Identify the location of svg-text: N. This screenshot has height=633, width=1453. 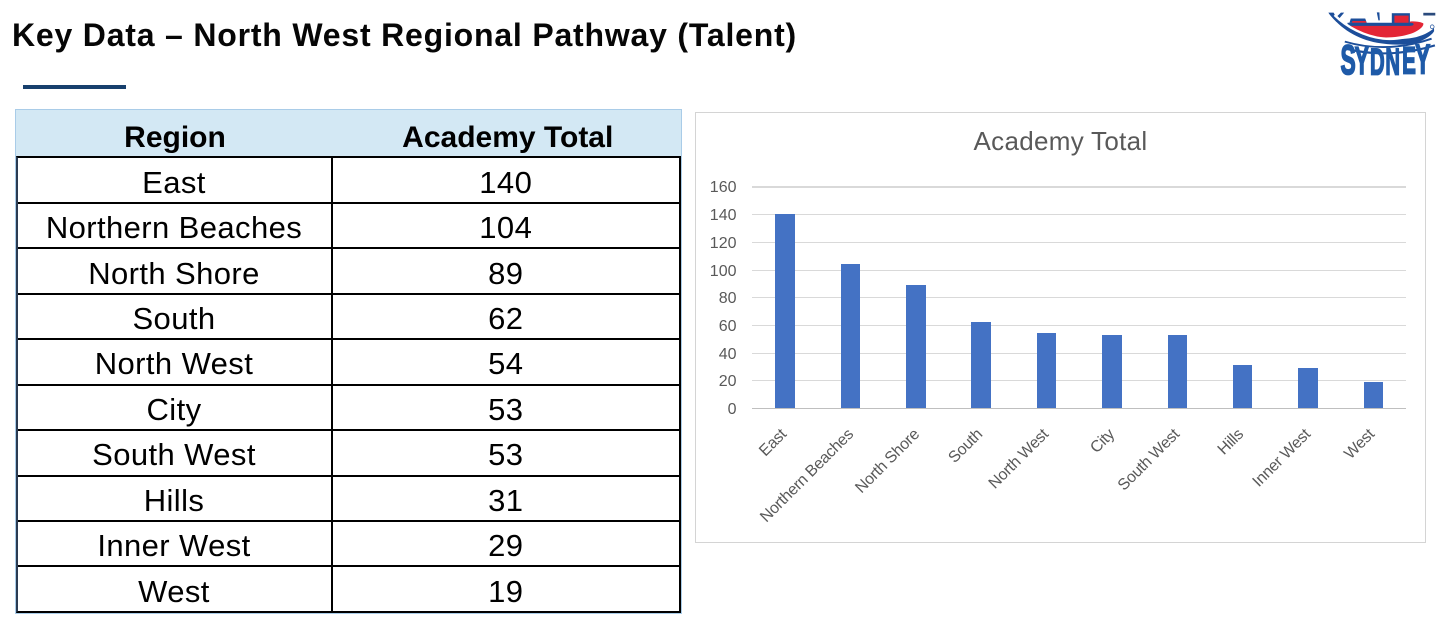
(1392, 60).